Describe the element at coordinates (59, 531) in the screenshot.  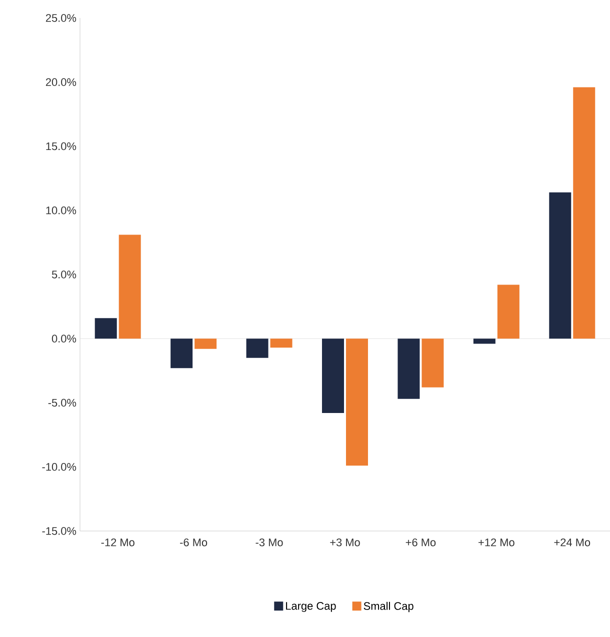
I see `y-tick-label: -15.0%` at that location.